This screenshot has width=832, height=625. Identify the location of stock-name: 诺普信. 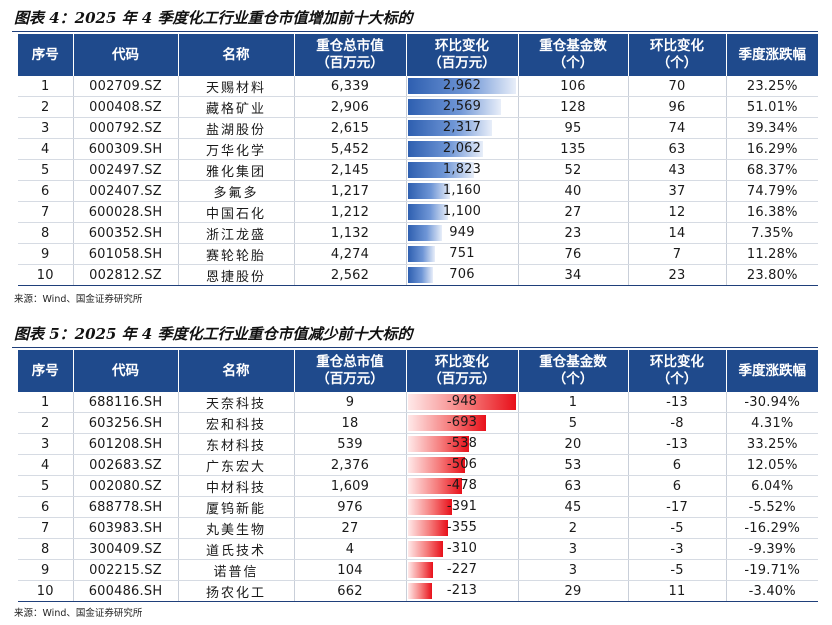
(236, 570).